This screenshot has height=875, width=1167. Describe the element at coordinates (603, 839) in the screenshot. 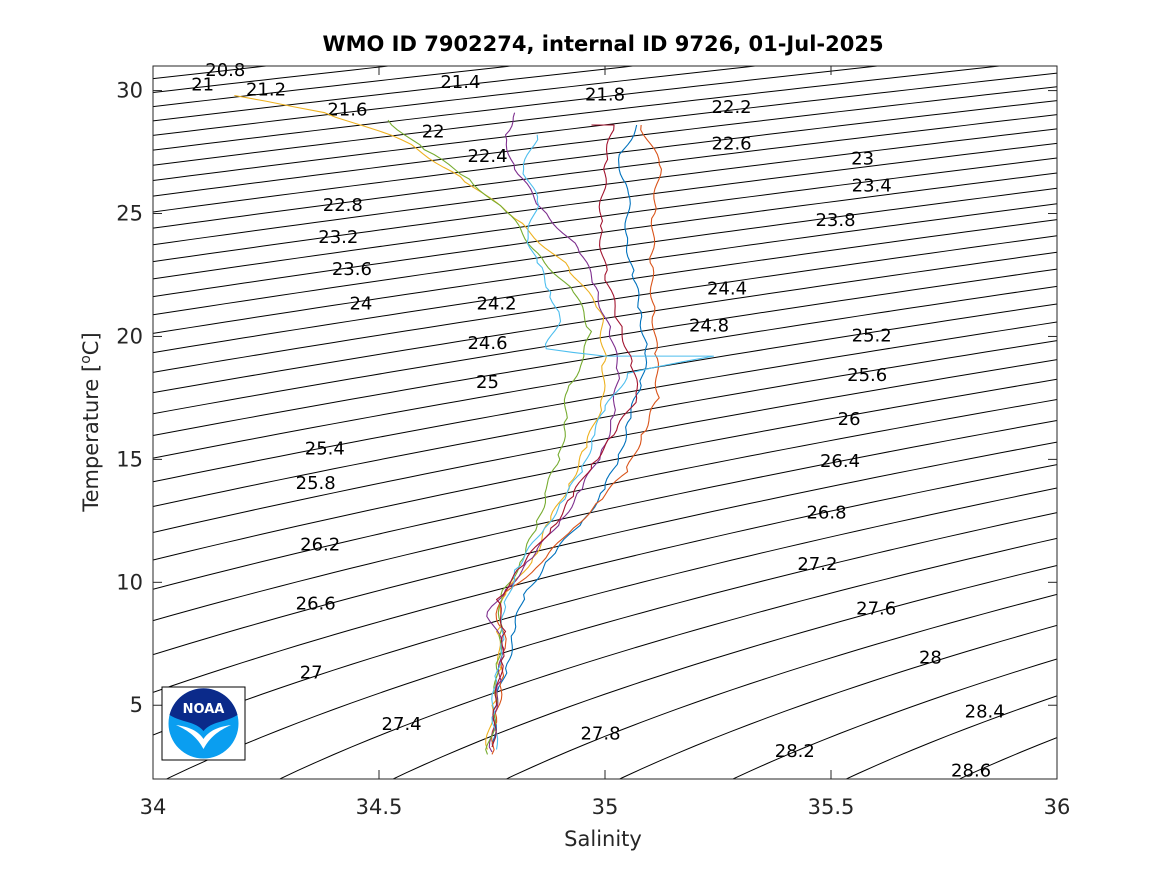

I see `x-axis-label: Salinity` at that location.